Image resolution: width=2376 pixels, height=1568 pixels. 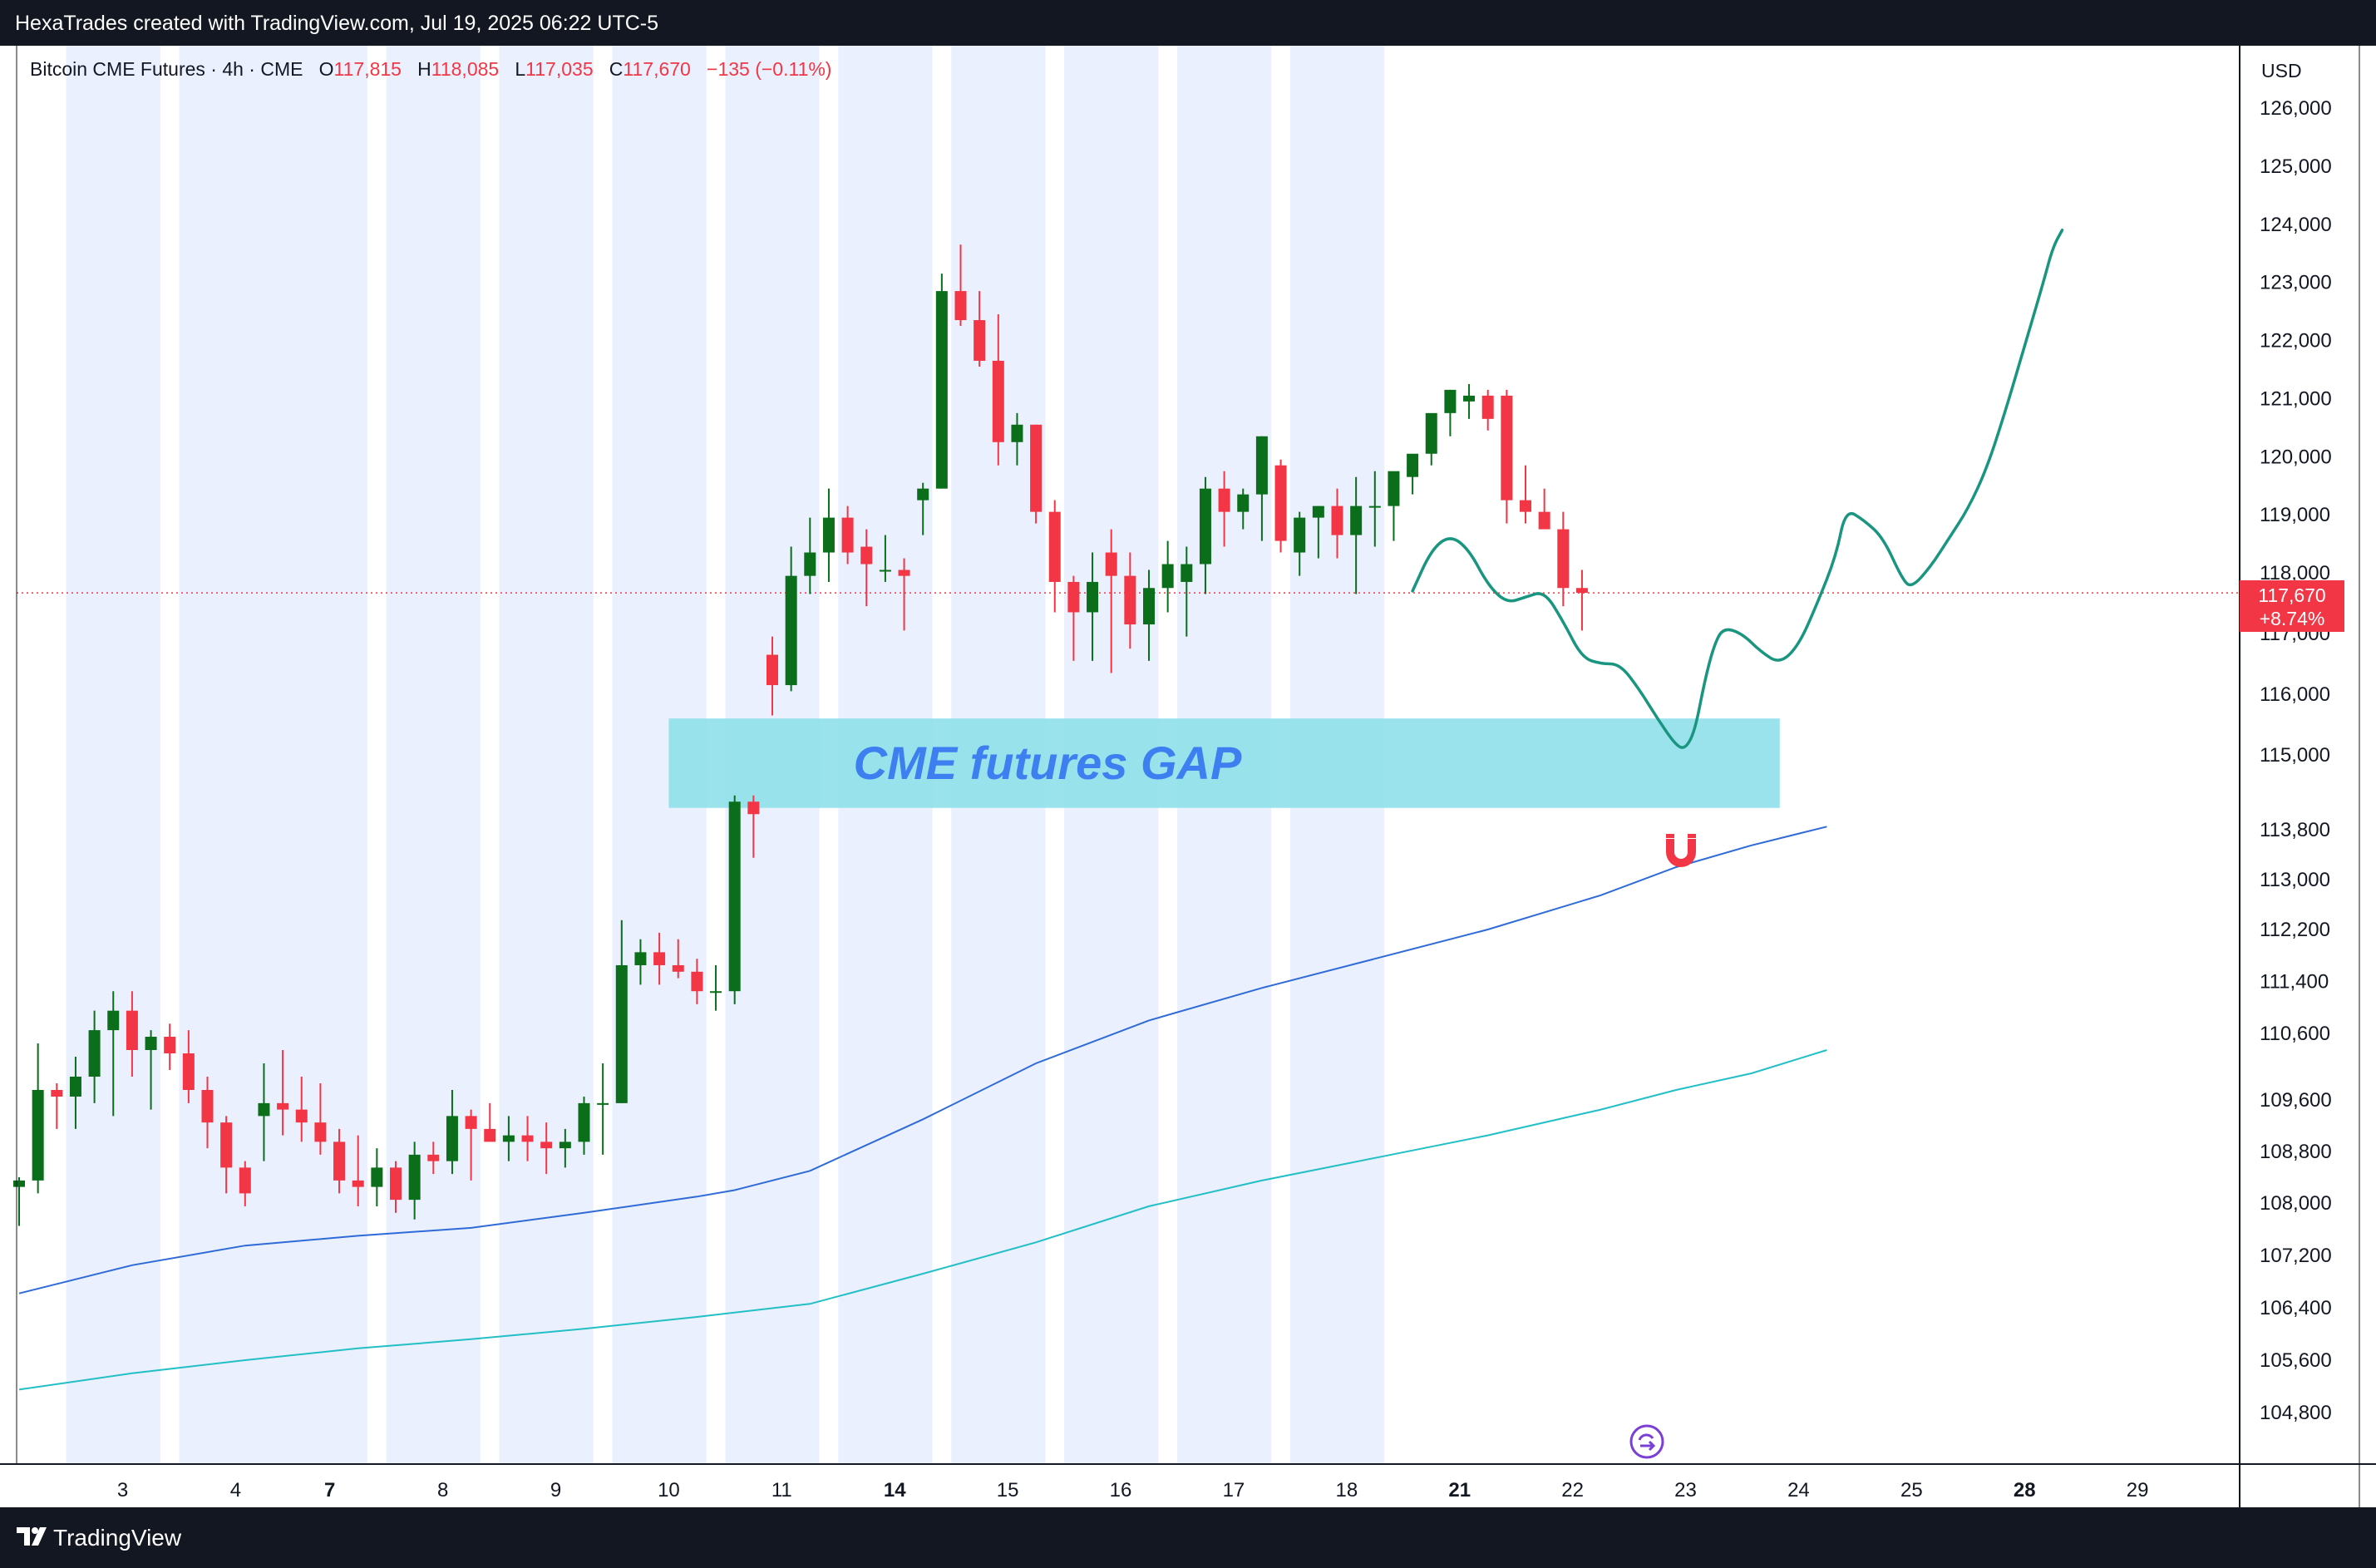 I want to click on price-tick-label: 111,400, so click(x=2294, y=982).